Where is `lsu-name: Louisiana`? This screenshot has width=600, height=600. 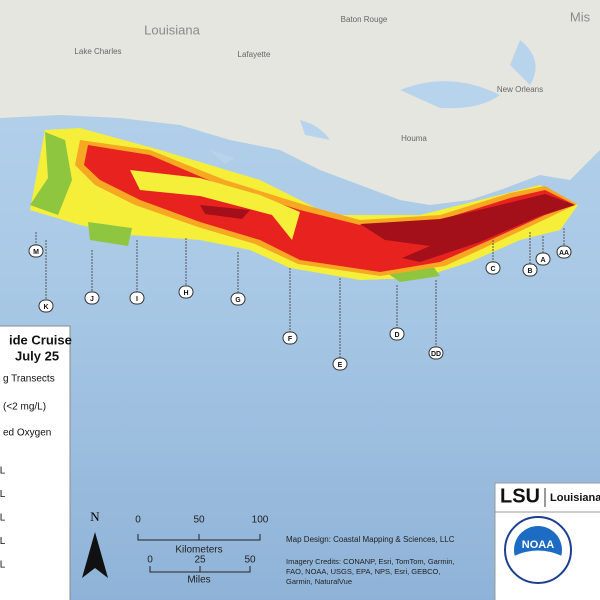
lsu-name: Louisiana is located at coordinates (575, 498).